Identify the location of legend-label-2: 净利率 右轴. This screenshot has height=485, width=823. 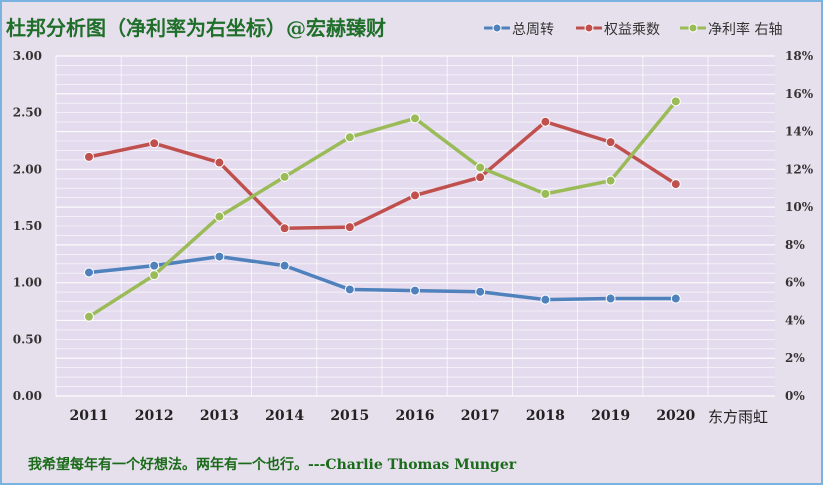
(745, 30).